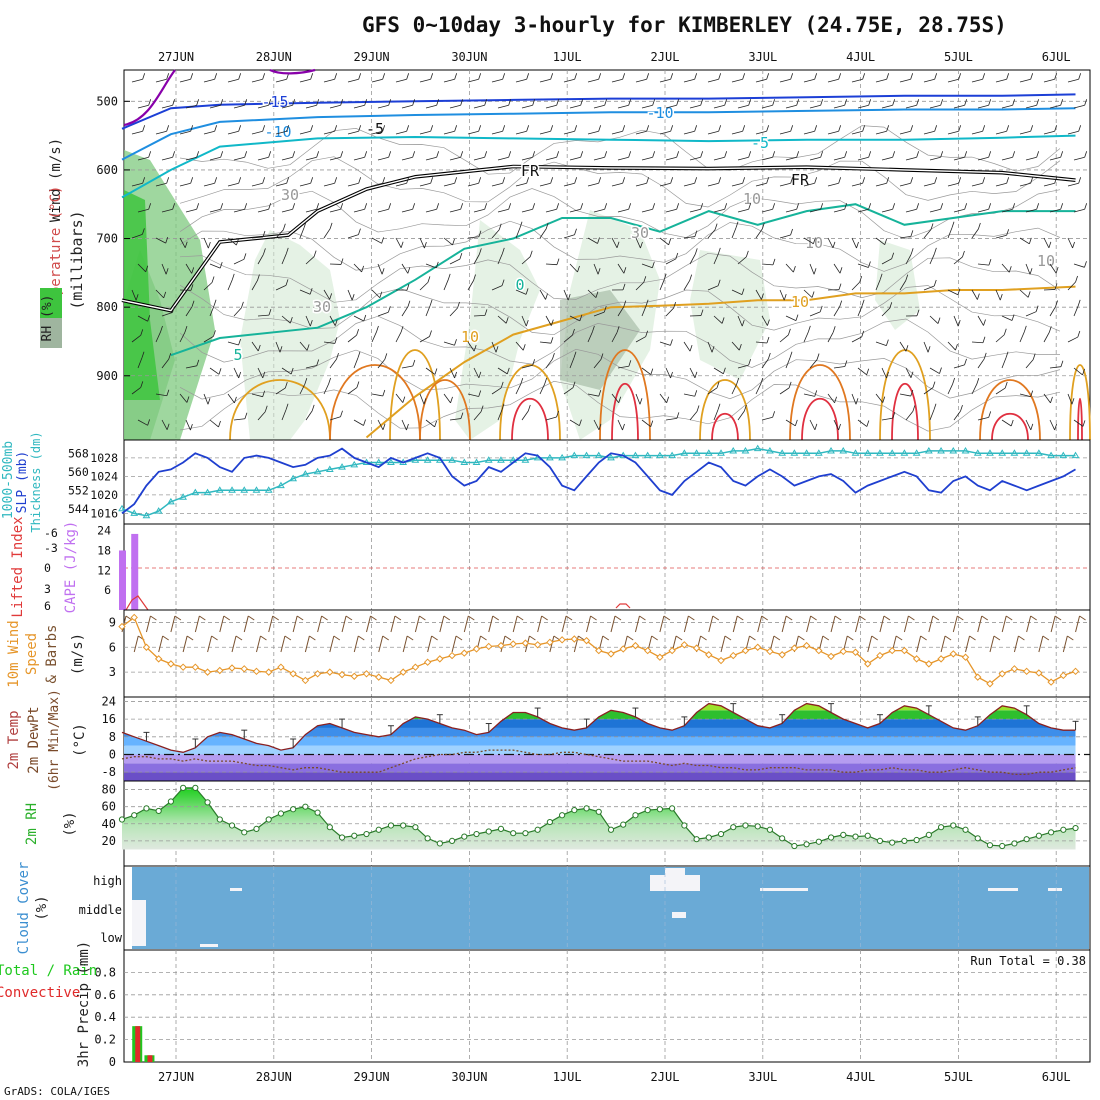 The image size is (1100, 1100). What do you see at coordinates (620, 246) in the screenshot?
I see `rh-contour` at bounding box center [620, 246].